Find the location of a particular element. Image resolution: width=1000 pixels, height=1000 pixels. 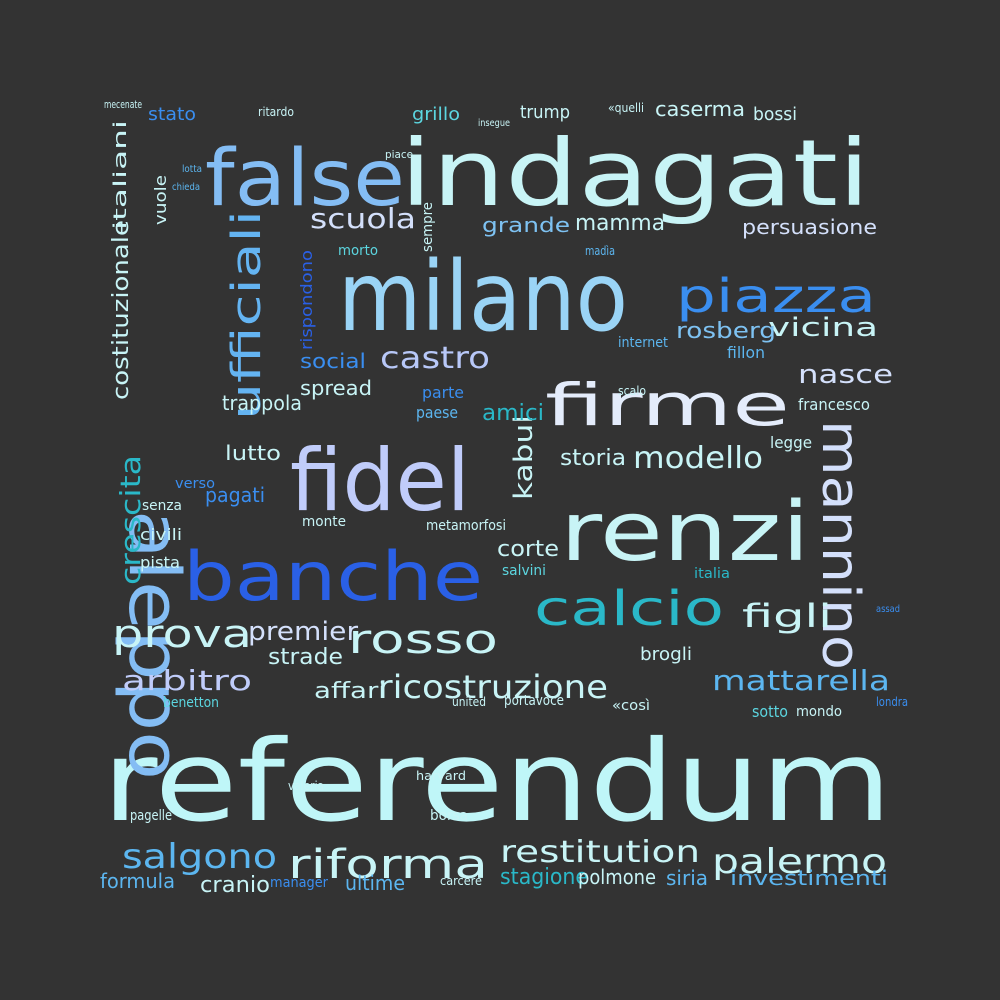

cloud-word: arbitro is located at coordinates (187, 680).